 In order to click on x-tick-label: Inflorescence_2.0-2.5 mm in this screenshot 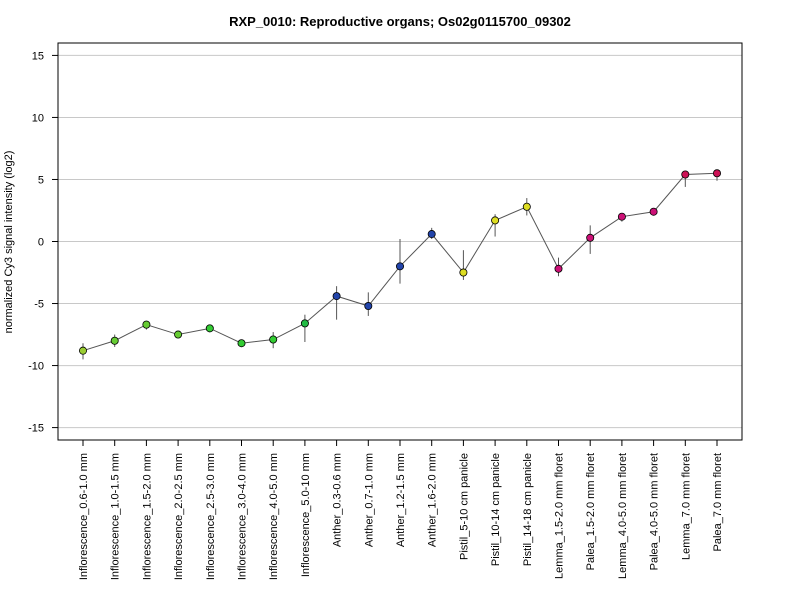, I will do `click(179, 516)`.